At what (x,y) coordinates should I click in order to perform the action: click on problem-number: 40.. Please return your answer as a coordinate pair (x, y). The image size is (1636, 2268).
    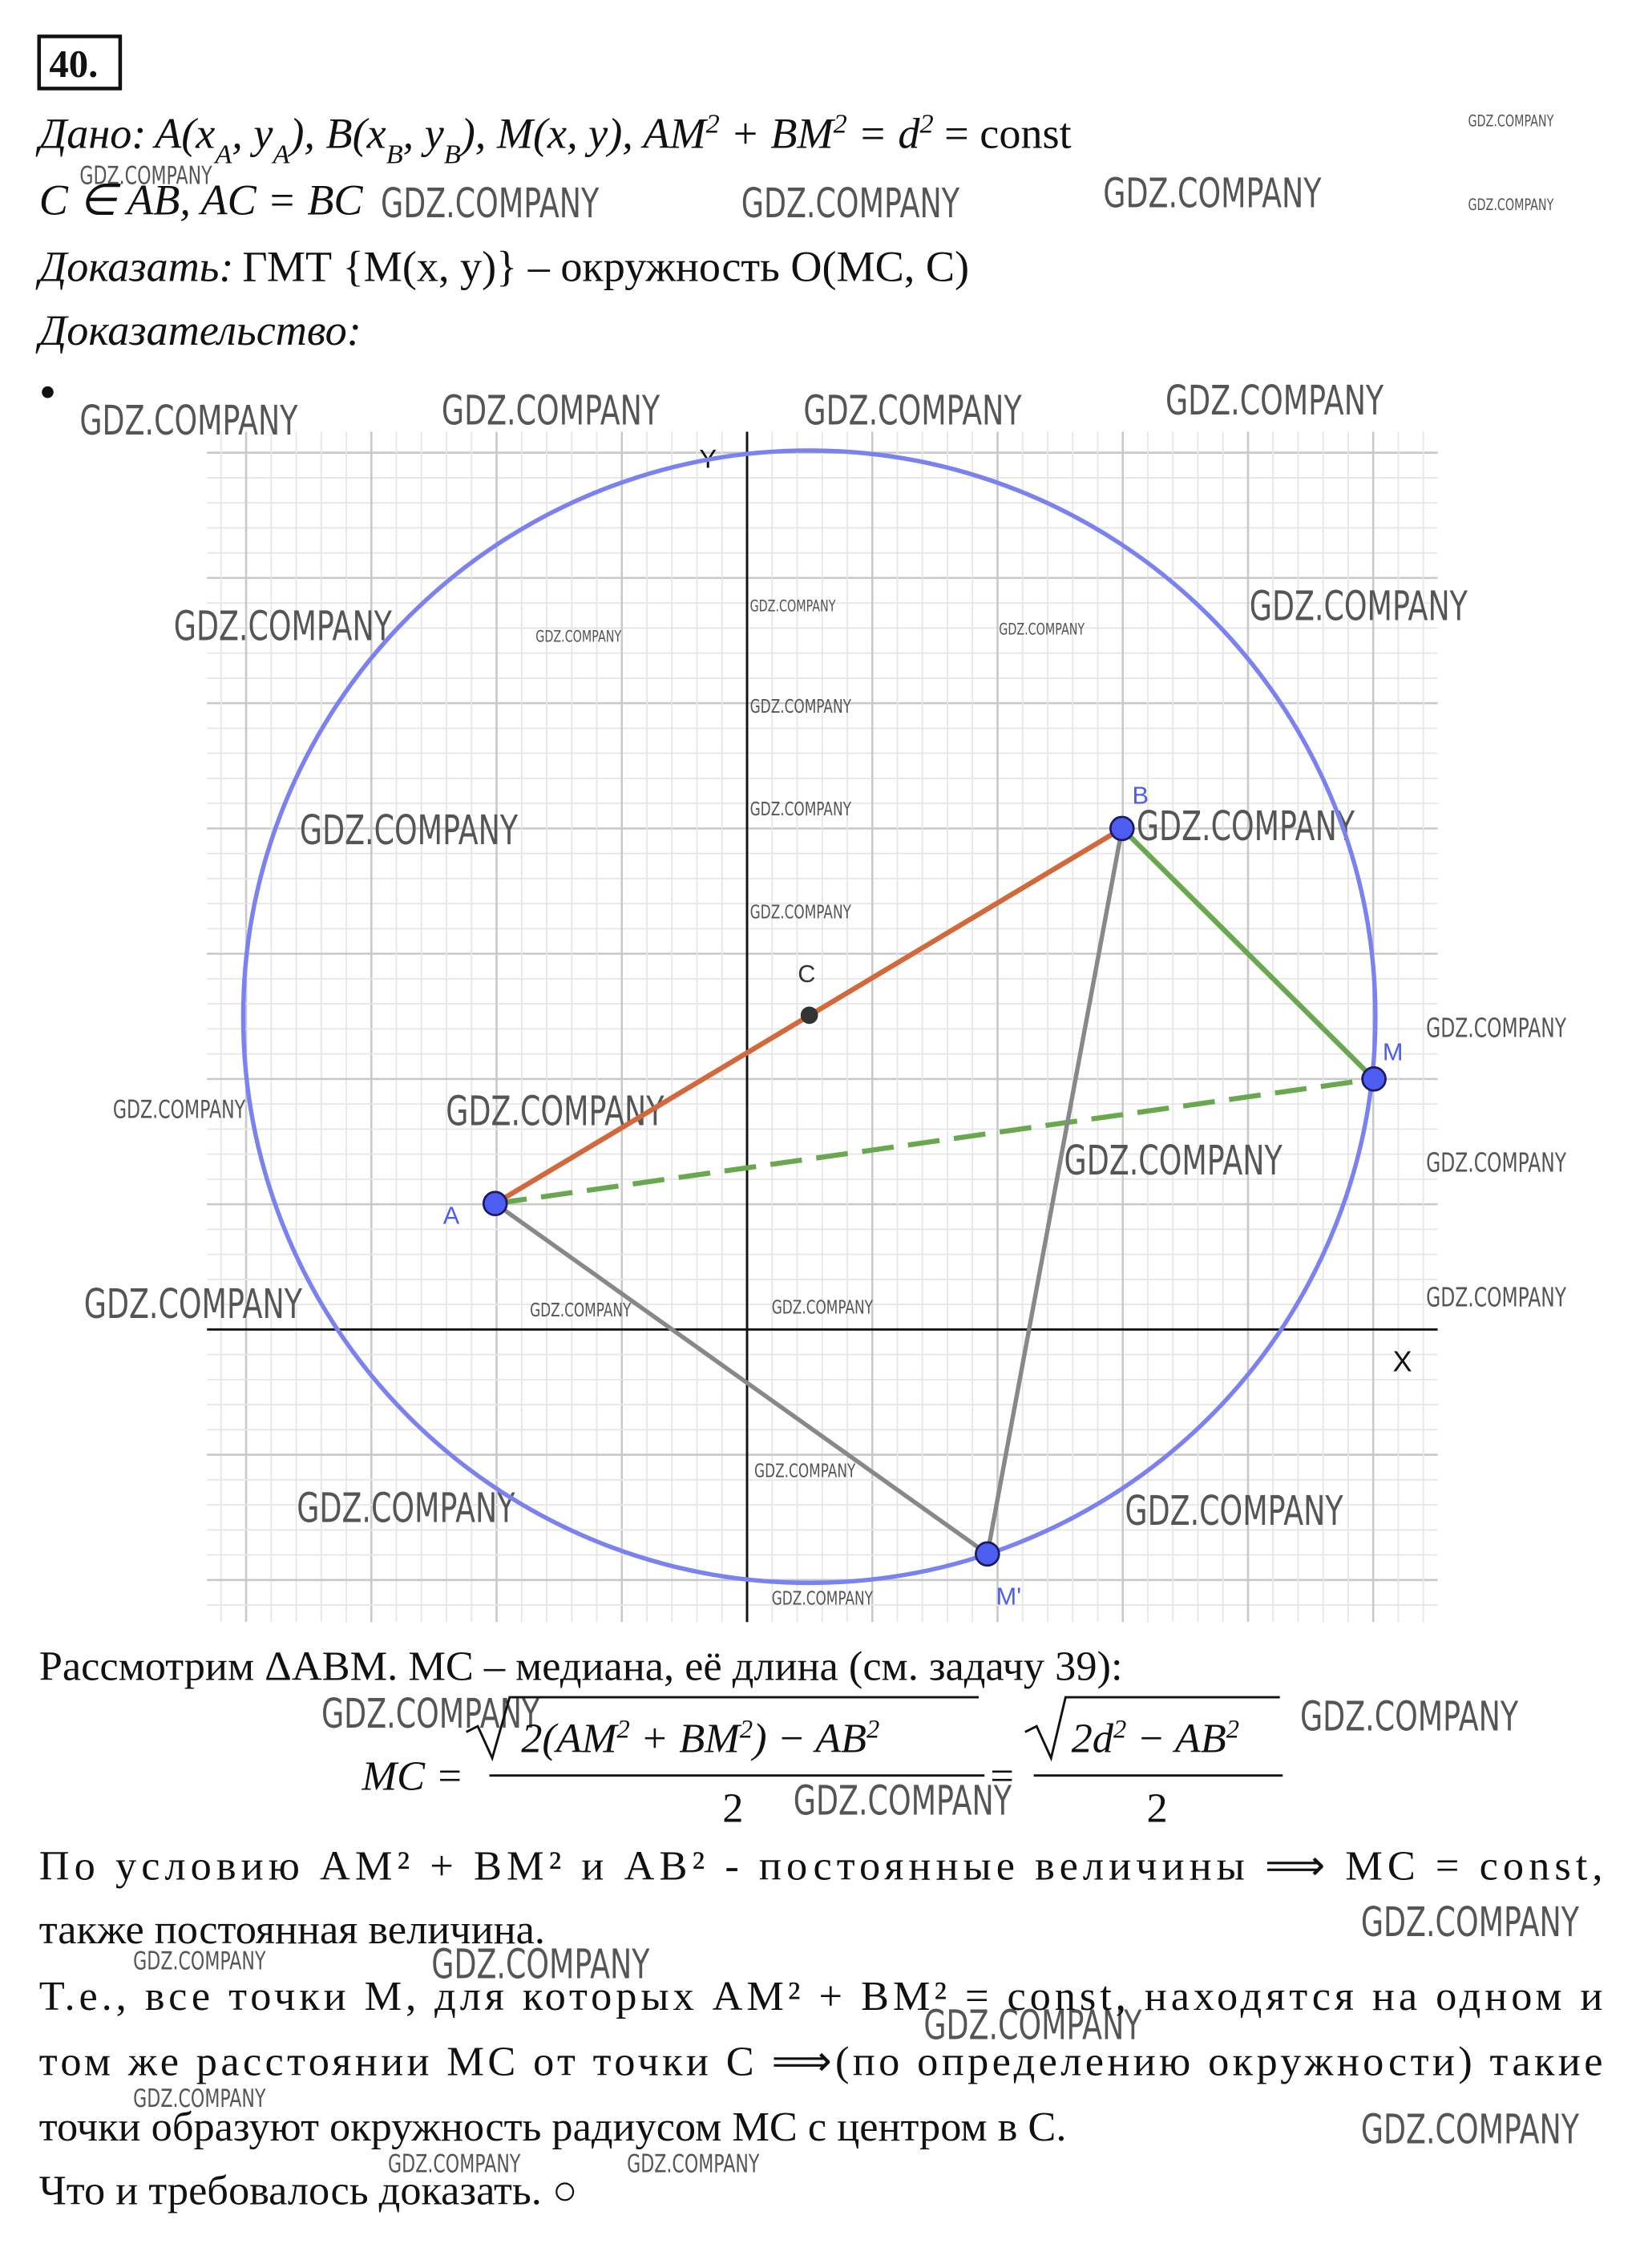
    Looking at the image, I should click on (73, 64).